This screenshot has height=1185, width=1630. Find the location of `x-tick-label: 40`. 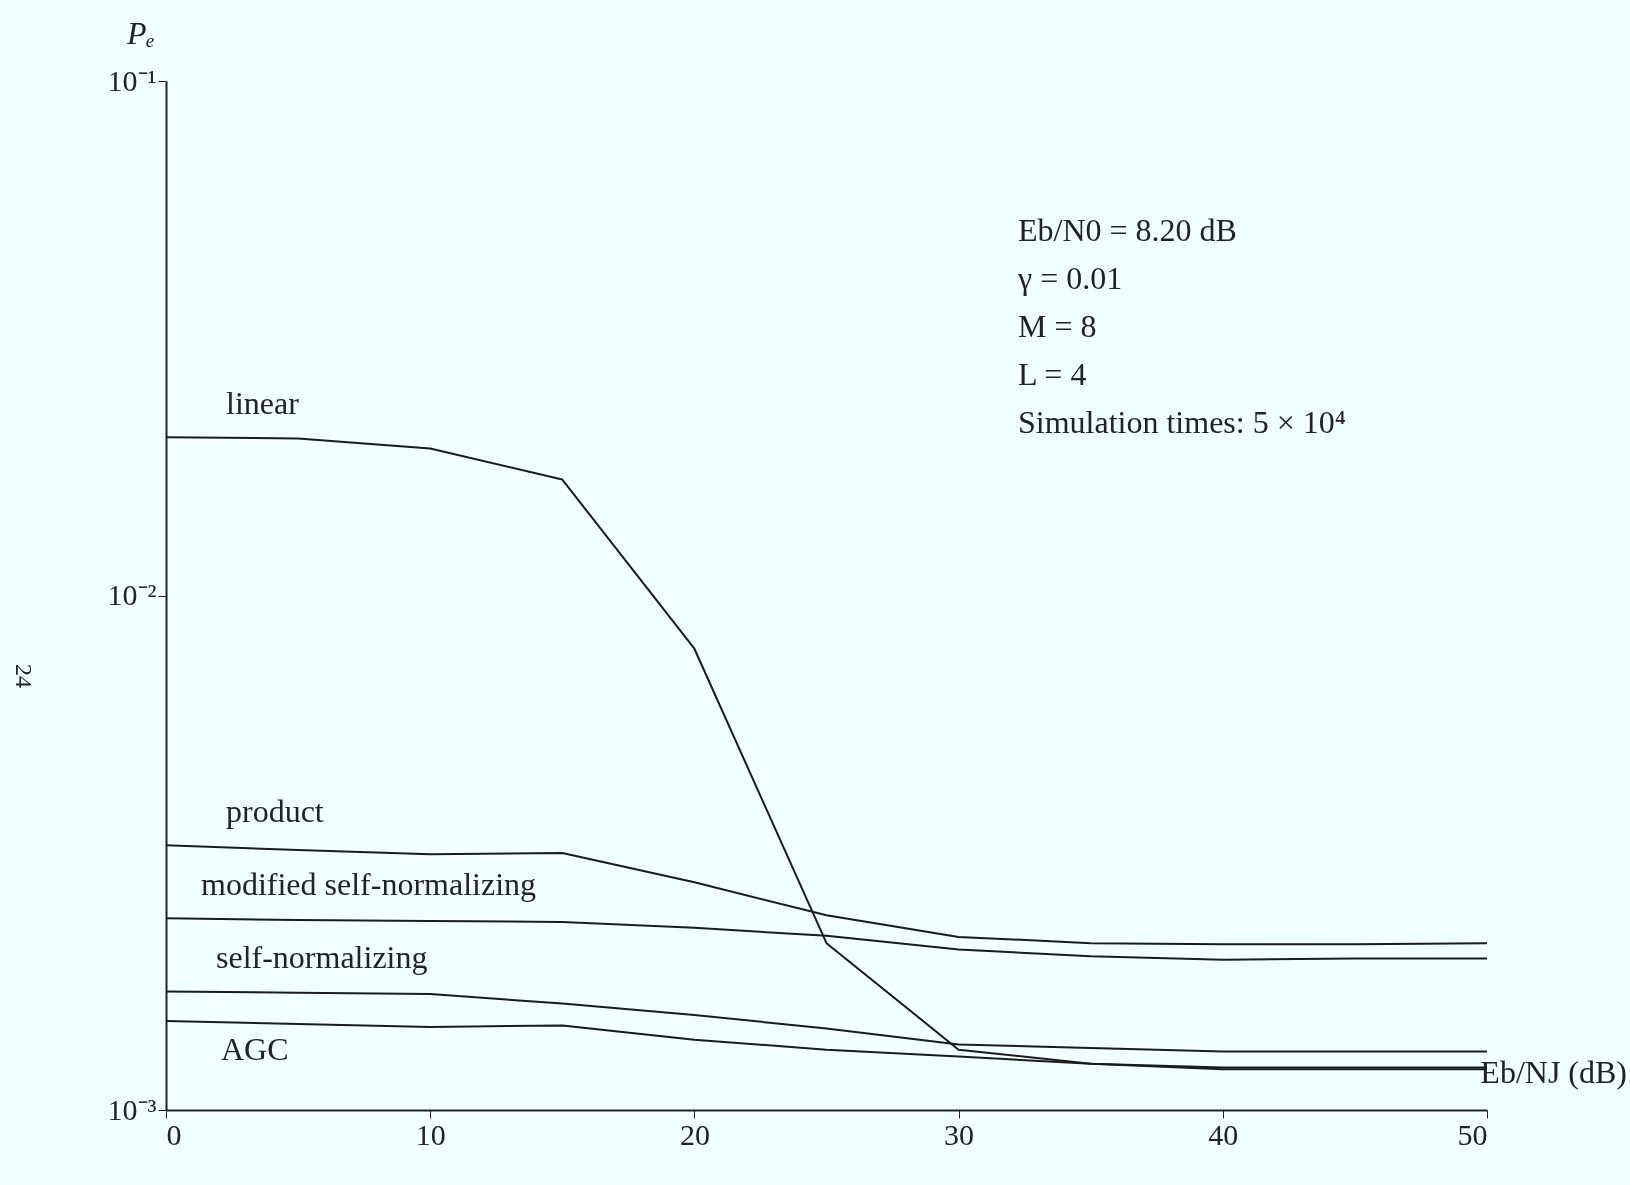

x-tick-label: 40 is located at coordinates (1223, 1134).